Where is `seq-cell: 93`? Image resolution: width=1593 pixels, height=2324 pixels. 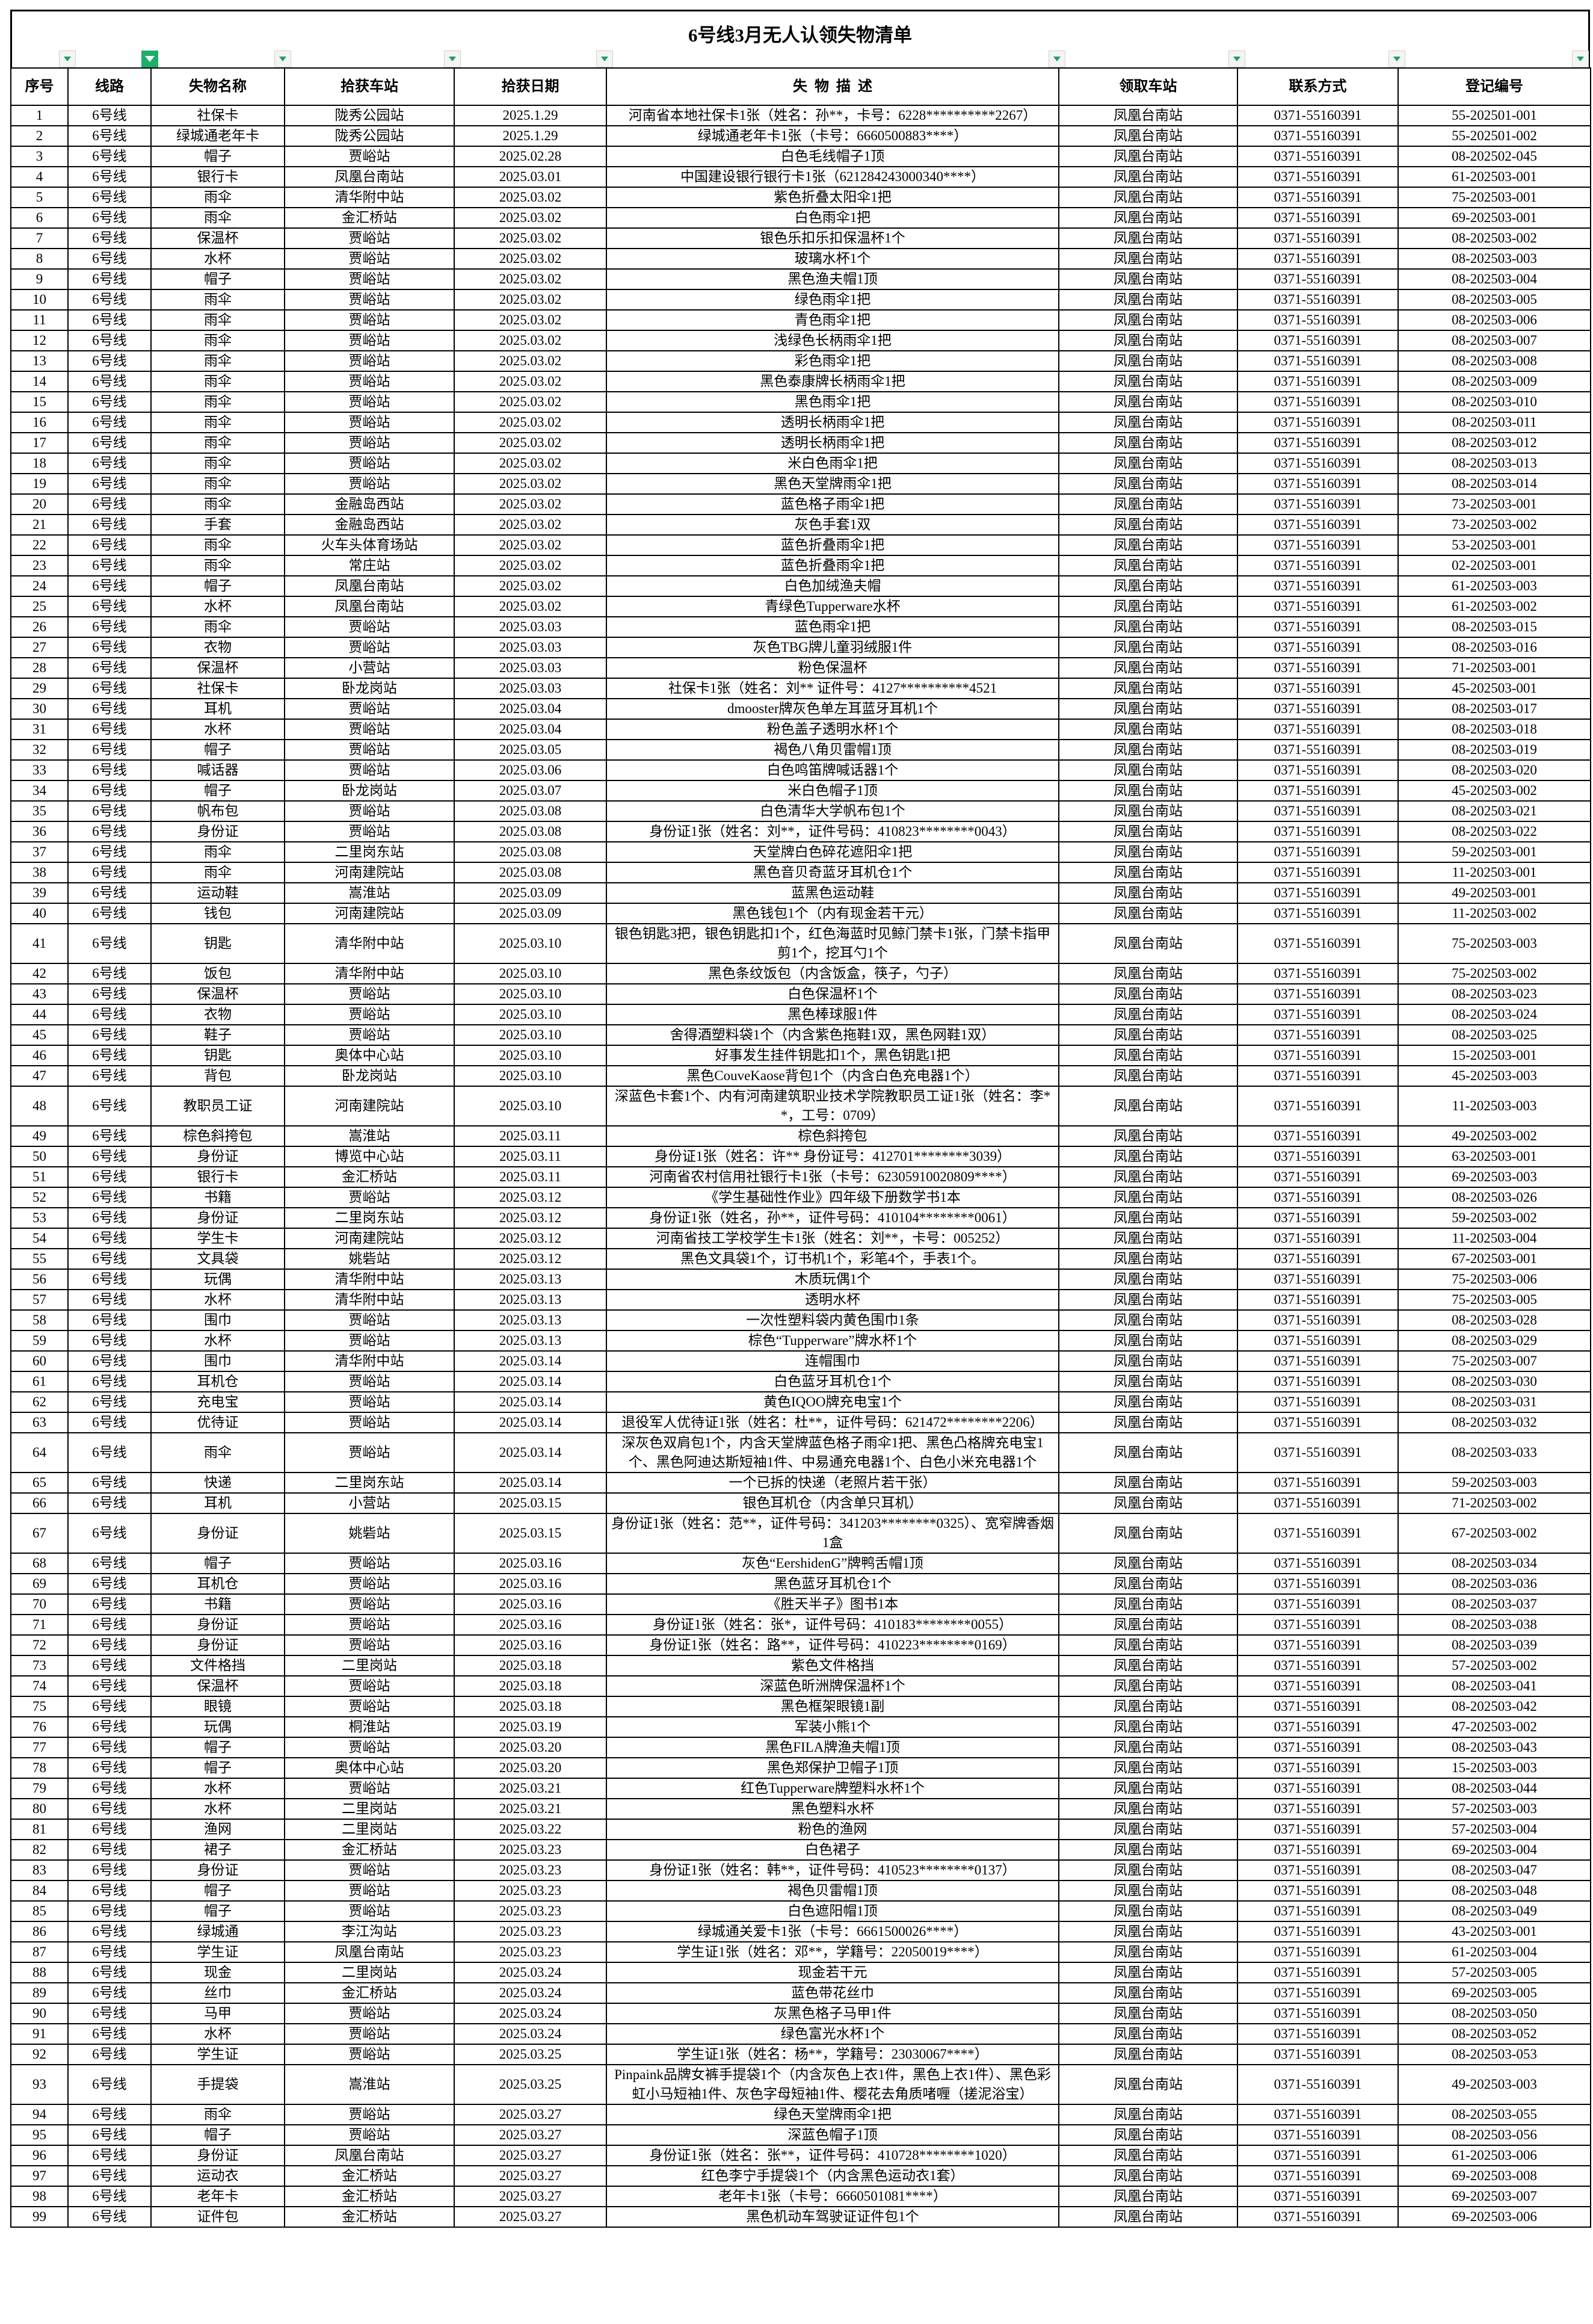 seq-cell: 93 is located at coordinates (39, 2084).